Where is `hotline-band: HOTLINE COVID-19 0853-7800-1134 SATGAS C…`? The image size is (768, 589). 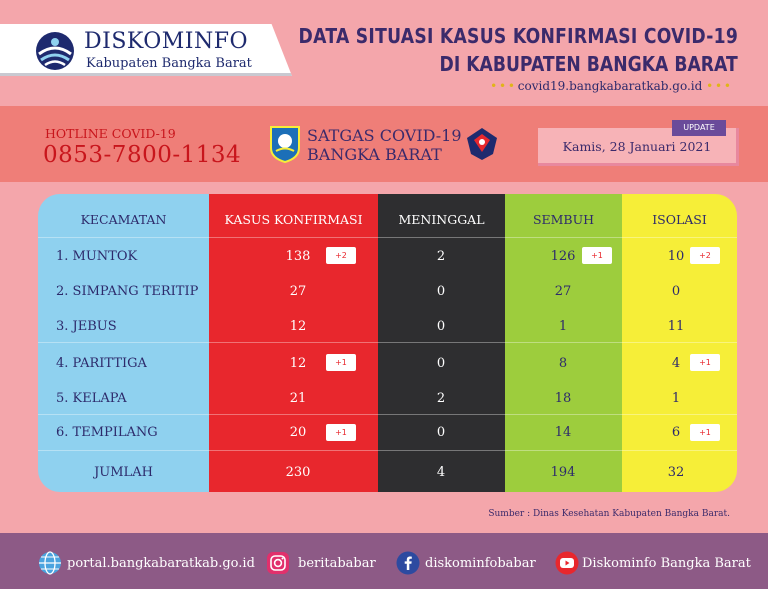 hotline-band: HOTLINE COVID-19 0853-7800-1134 SATGAS C… is located at coordinates (384, 144).